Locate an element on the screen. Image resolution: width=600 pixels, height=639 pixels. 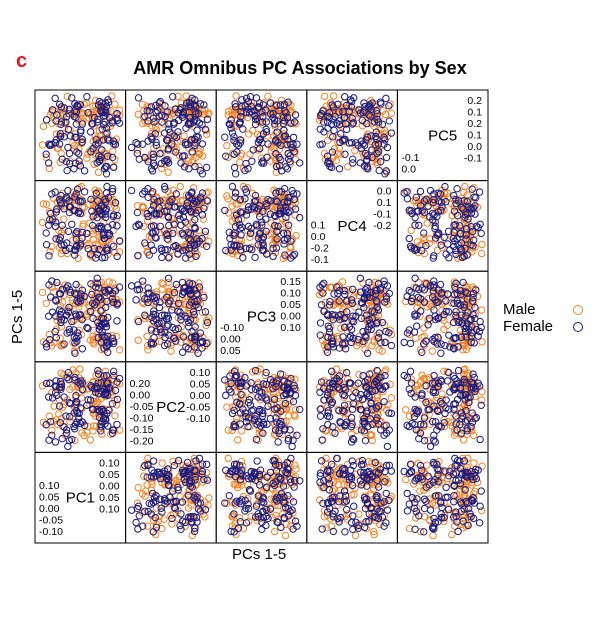
legend-label-male: Male is located at coordinates (519, 309).